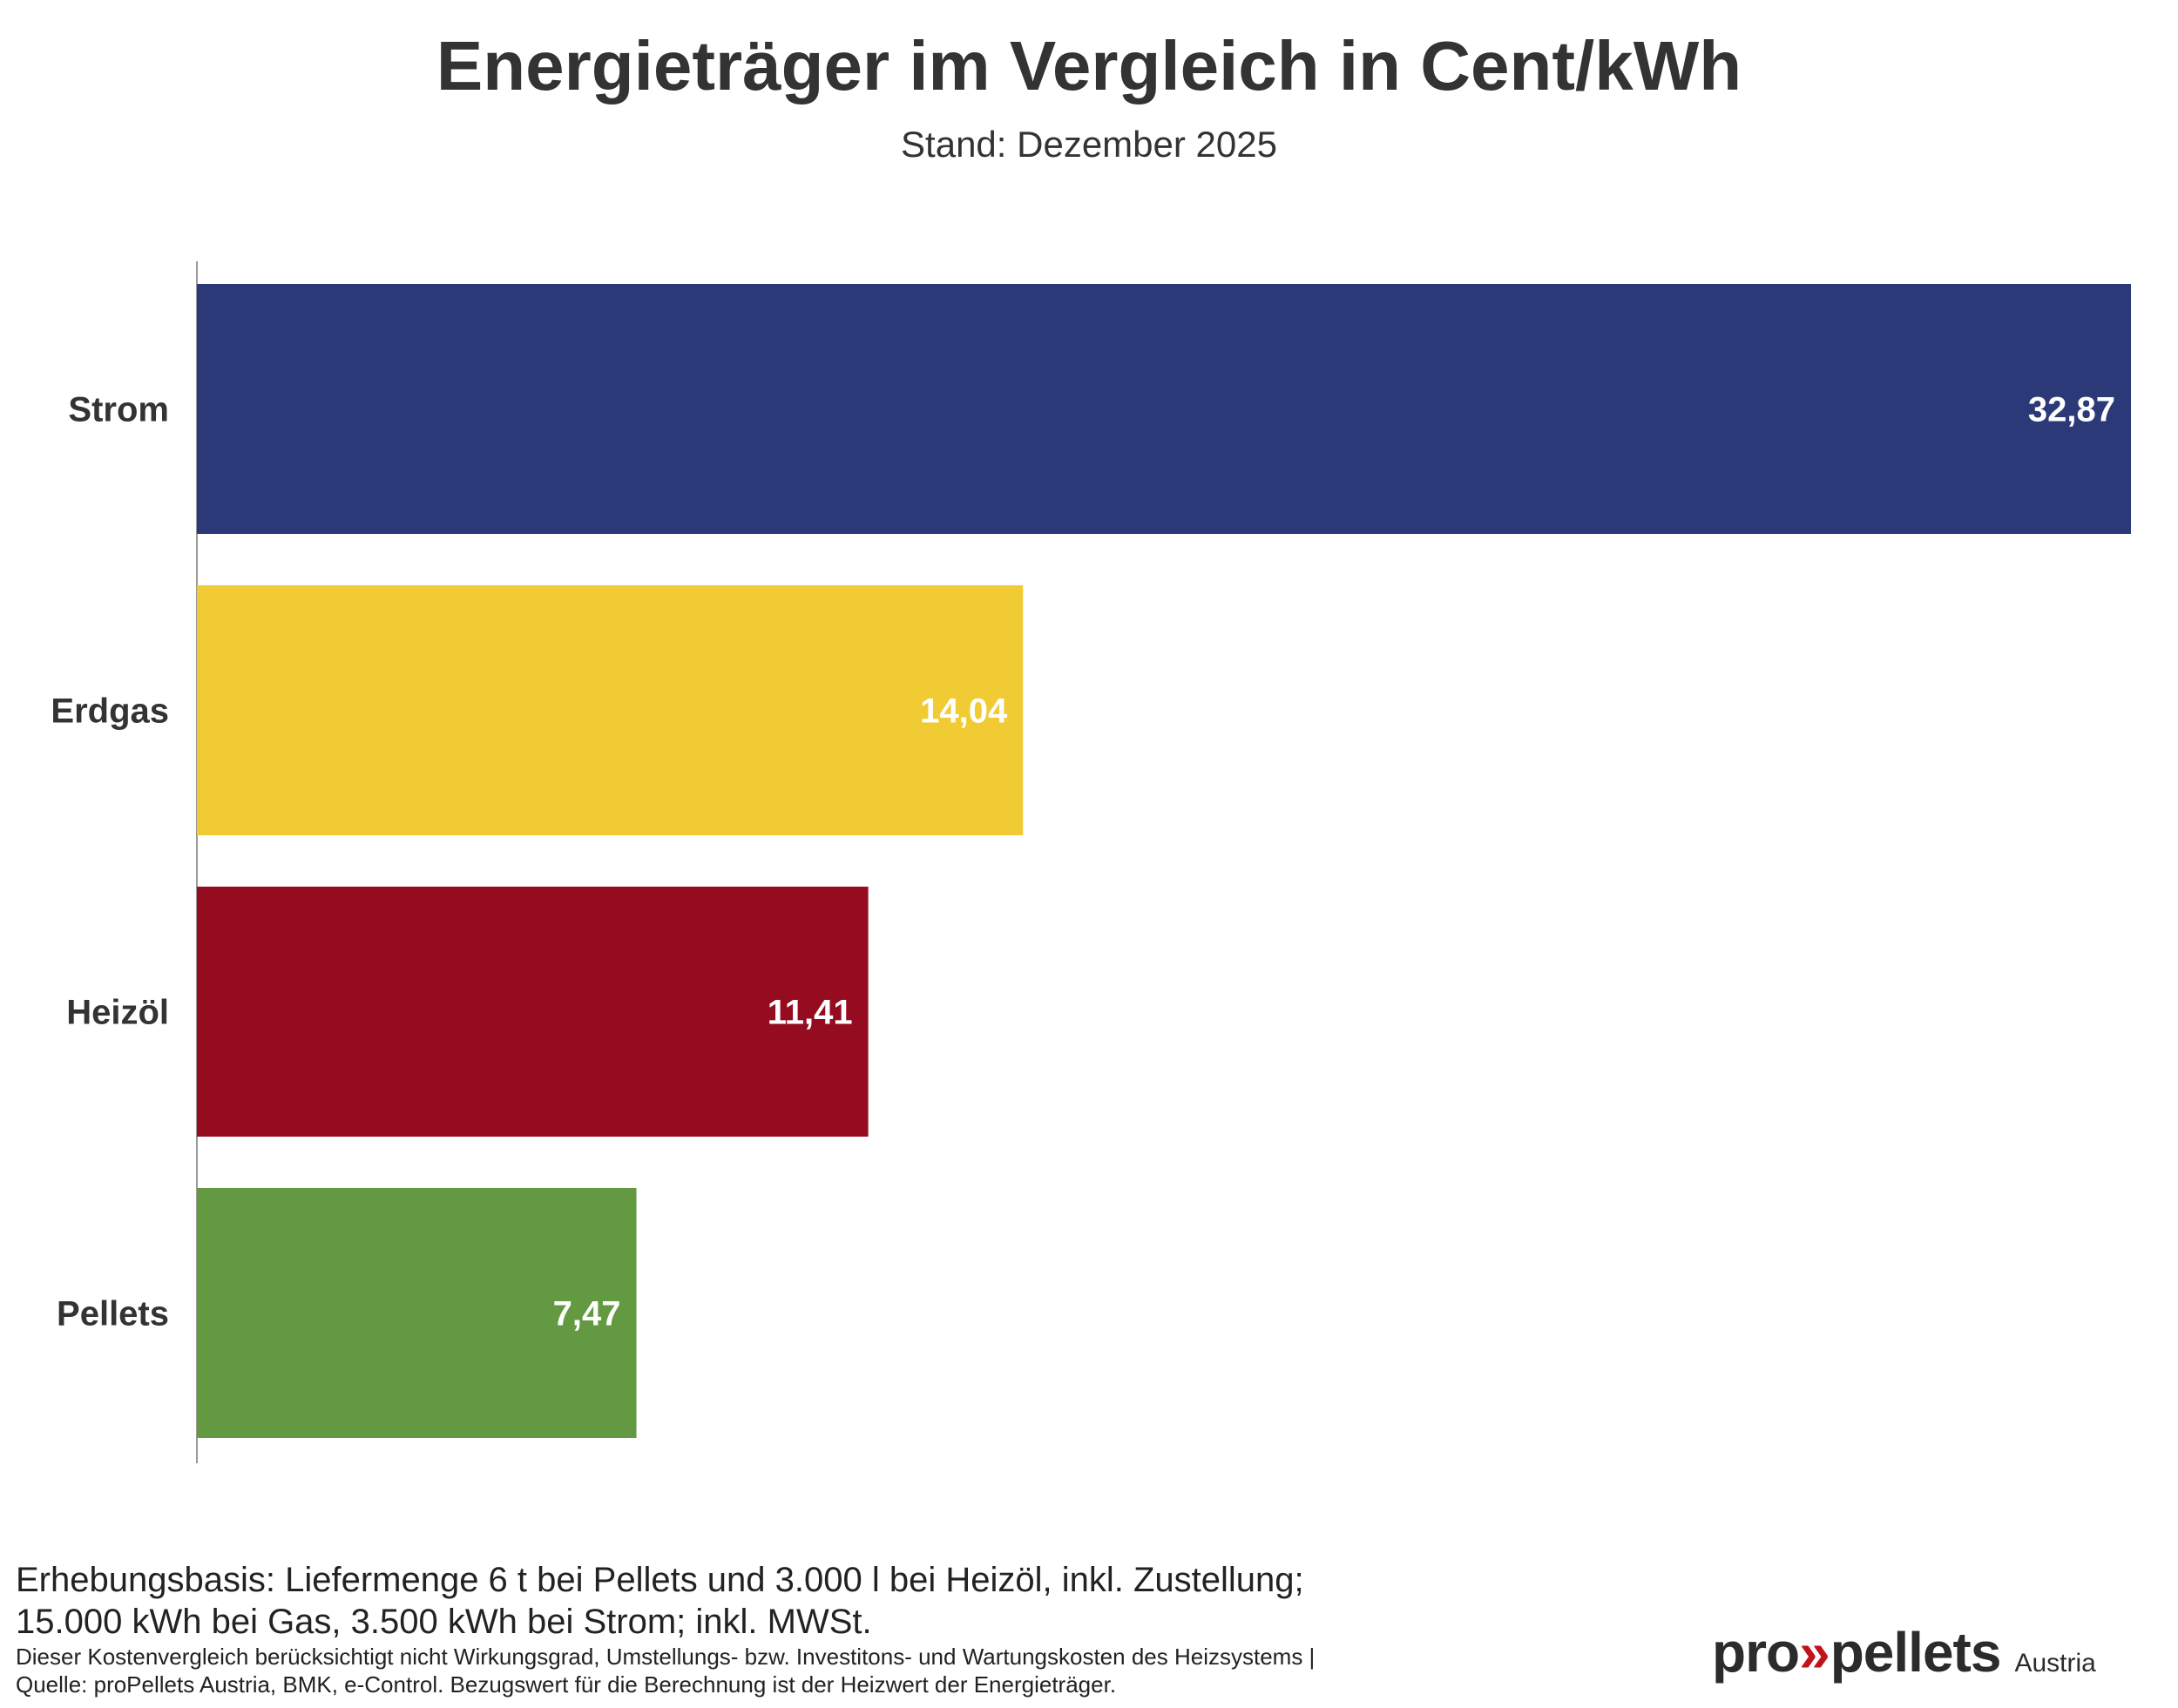 The image size is (2178, 1708). Describe the element at coordinates (1756, 1652) in the screenshot. I see `logo-text-pro: pro` at that location.